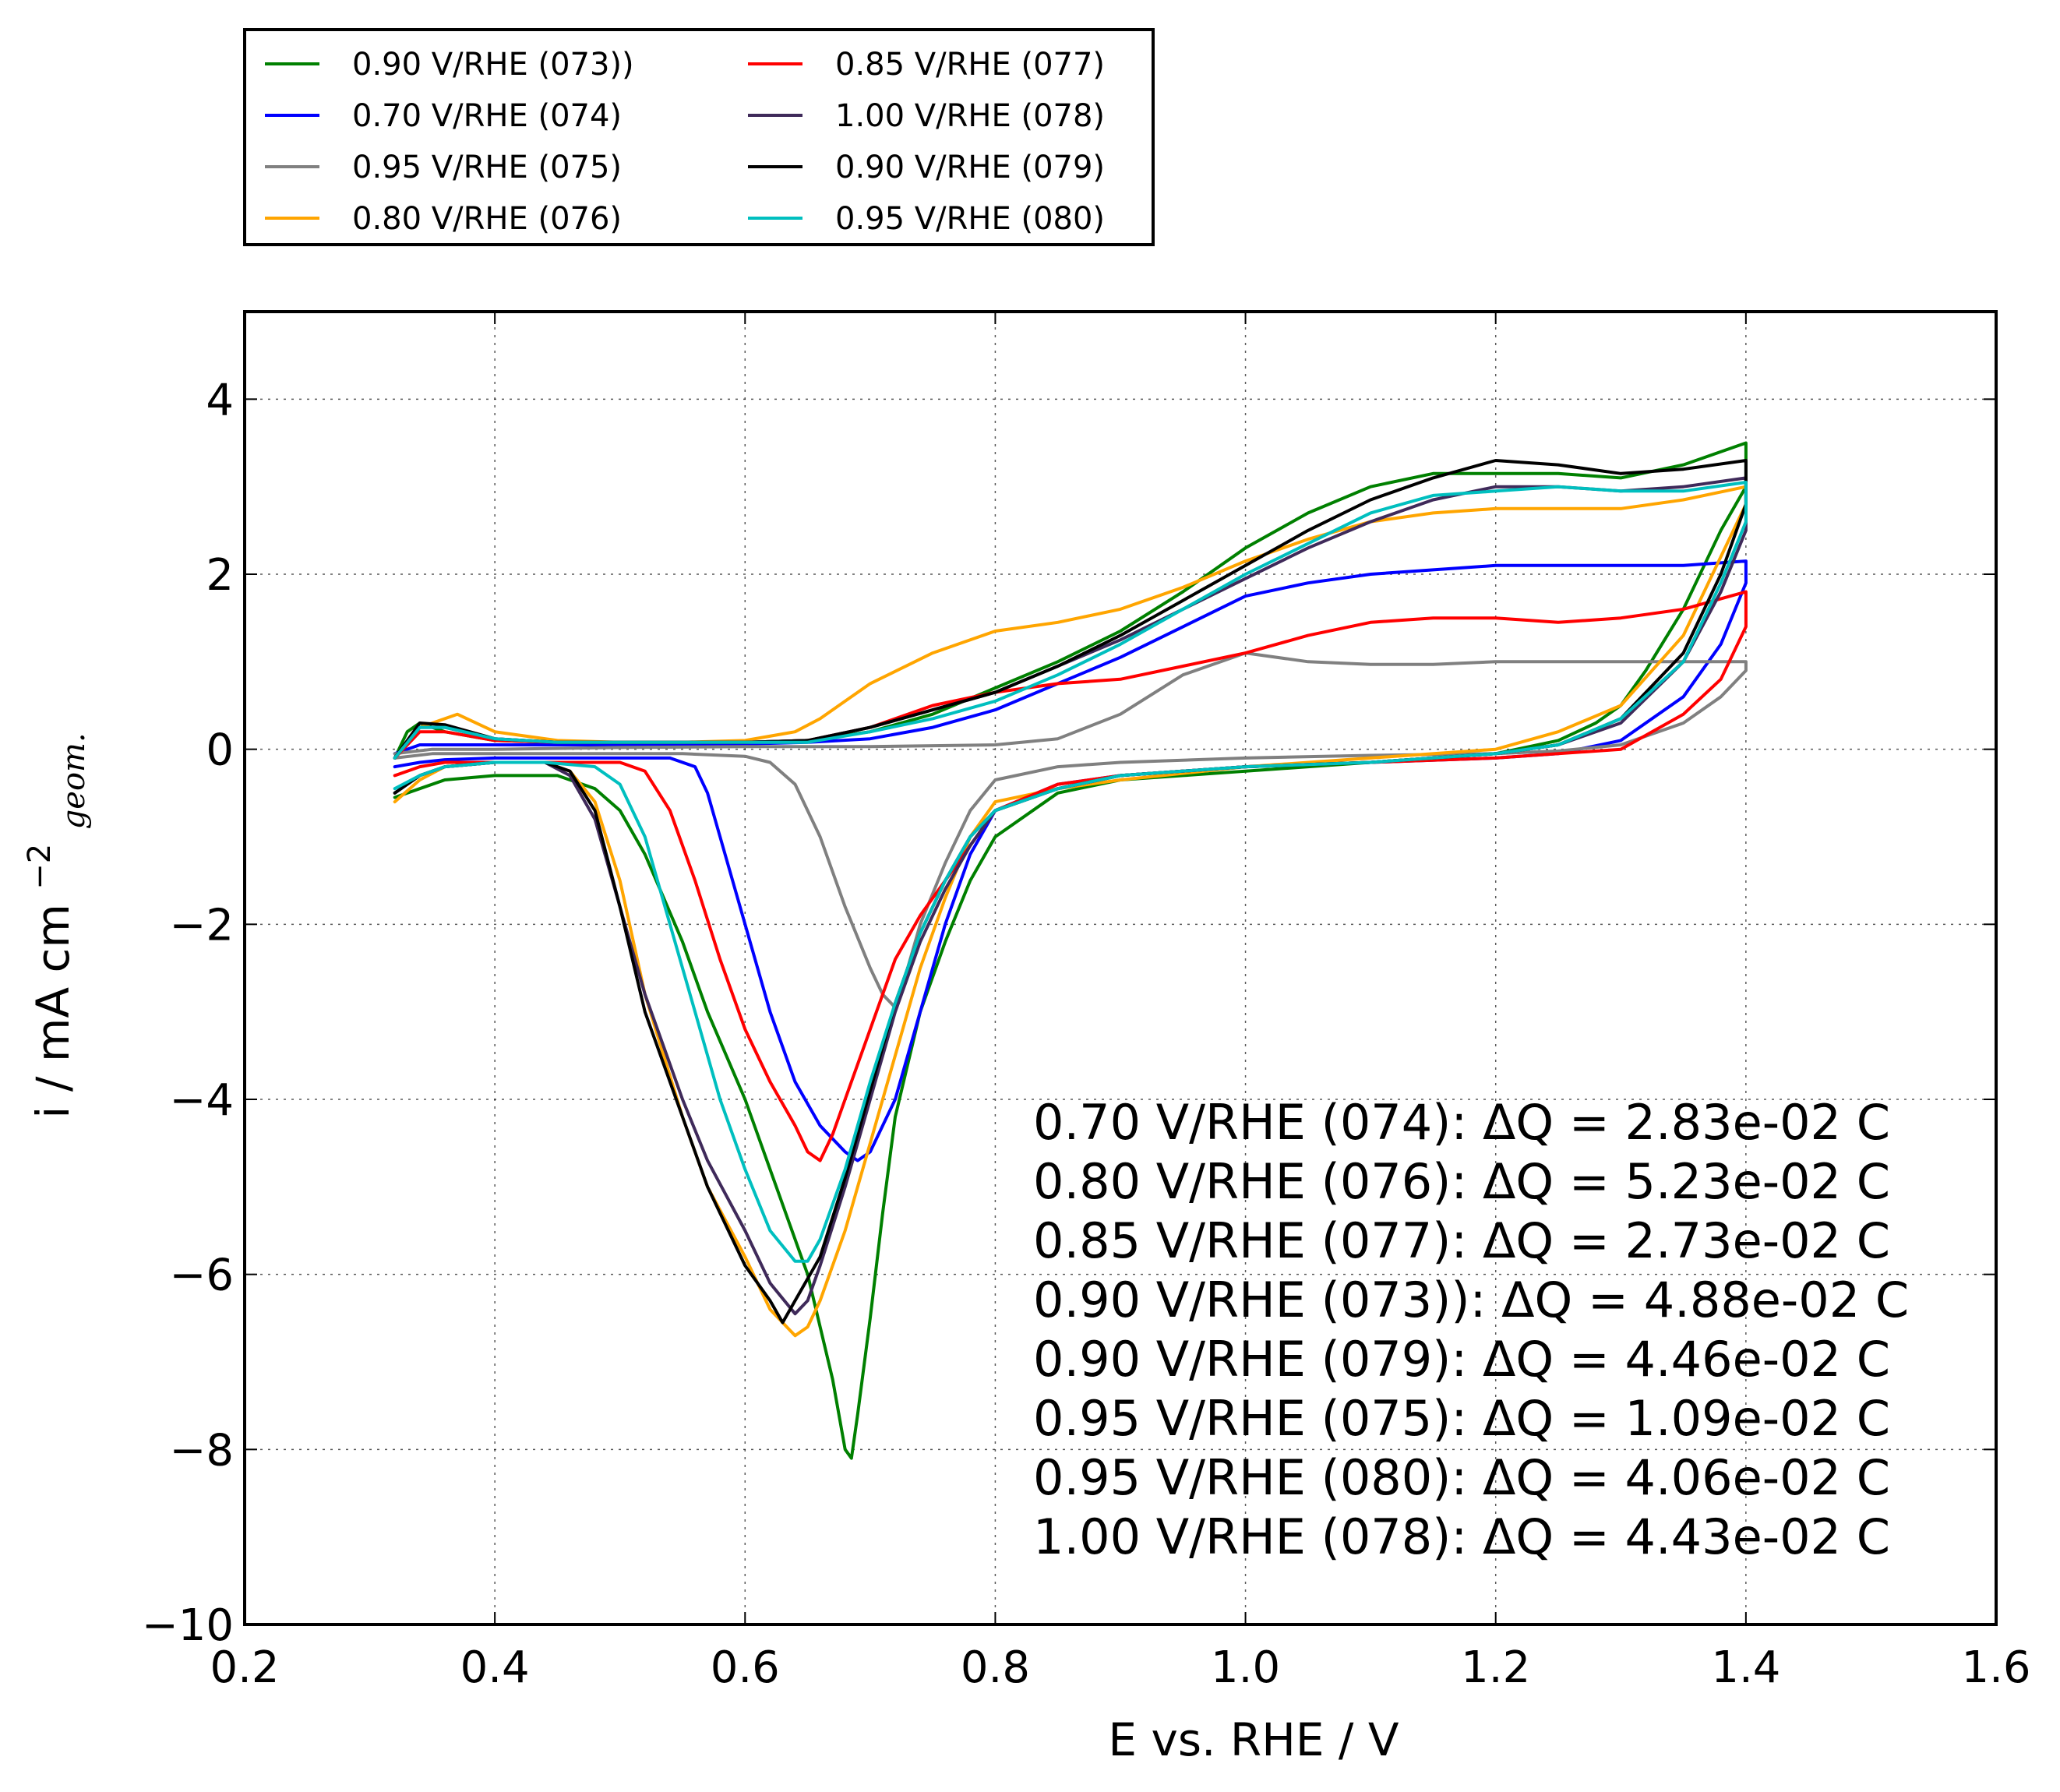 The image size is (2060, 1792). Describe the element at coordinates (970, 167) in the screenshot. I see `legend-label: 0.90 V/RHE (079)` at that location.